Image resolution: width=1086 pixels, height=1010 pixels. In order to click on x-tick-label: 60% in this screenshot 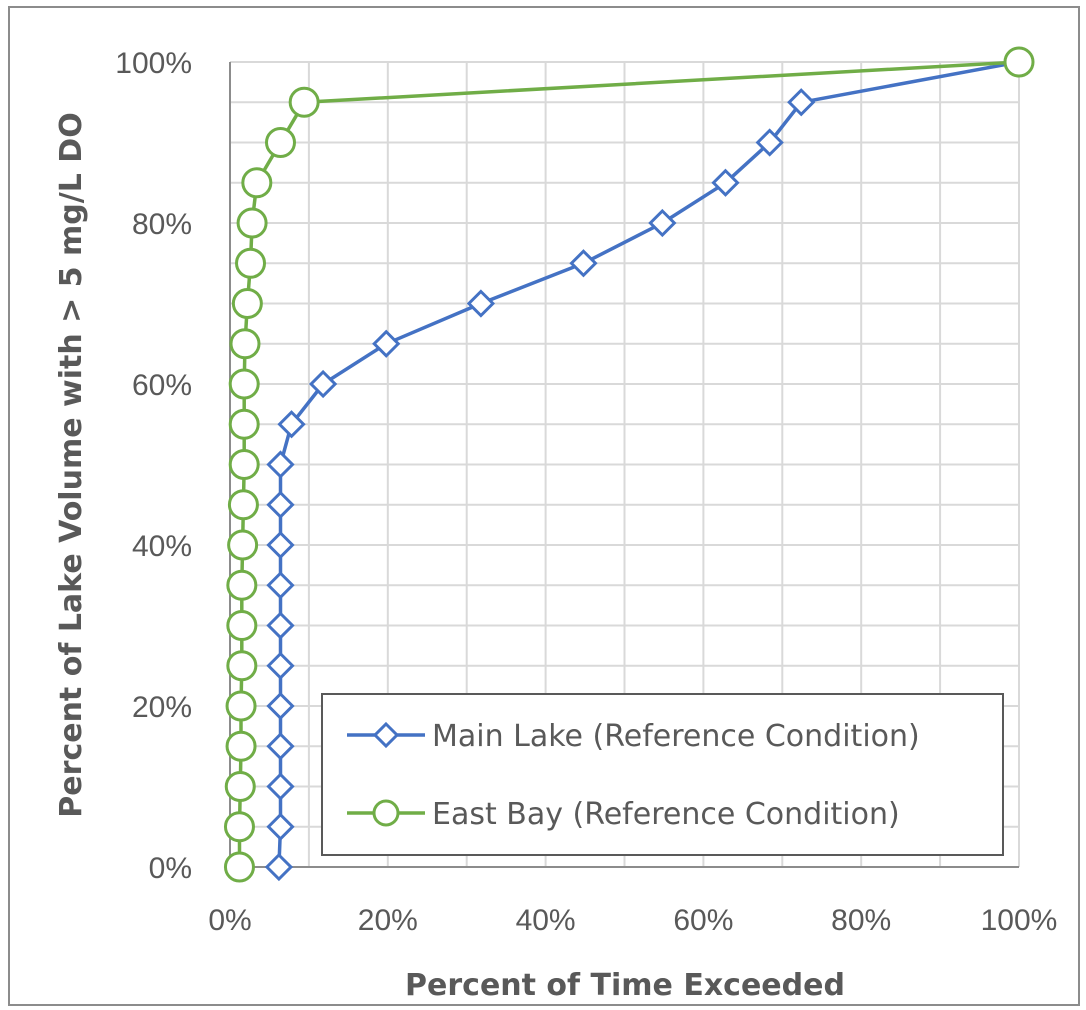, I will do `click(703, 920)`.